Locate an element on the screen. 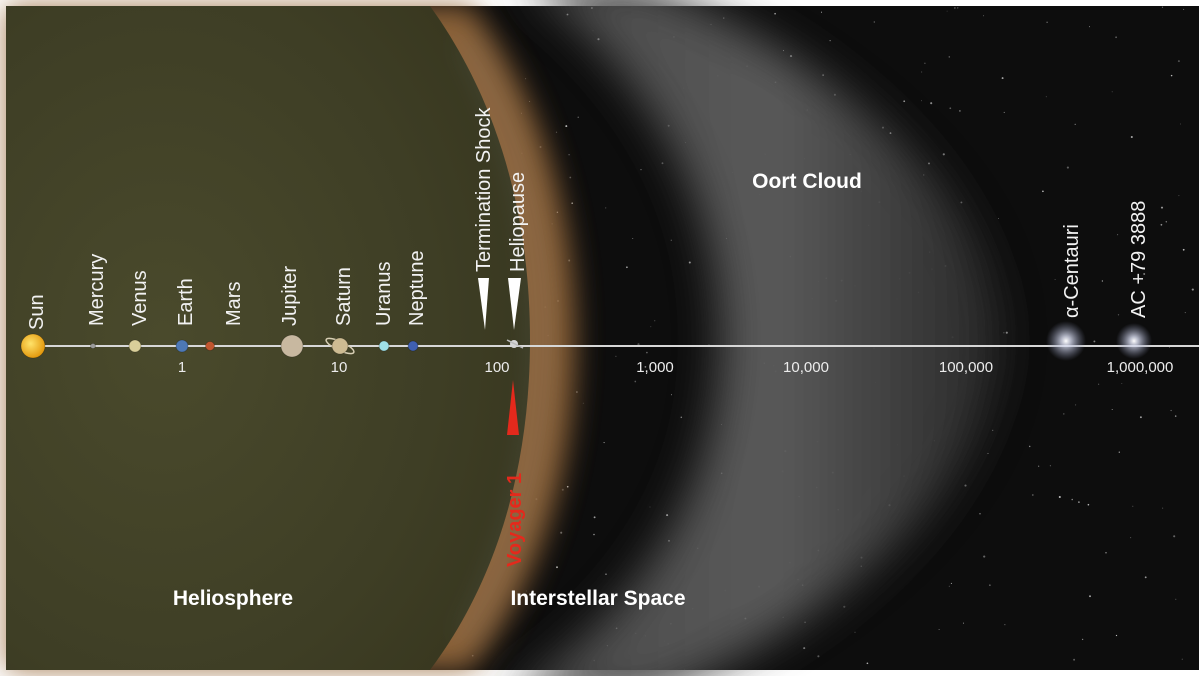  neptune-label: Neptune is located at coordinates (417, 288).